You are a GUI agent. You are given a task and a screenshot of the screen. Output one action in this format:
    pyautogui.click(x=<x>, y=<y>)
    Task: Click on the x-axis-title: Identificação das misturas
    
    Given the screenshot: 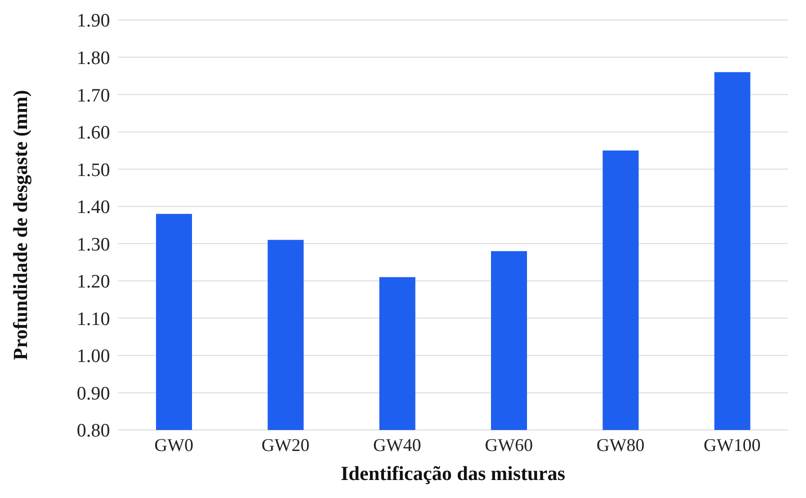 What is the action you would take?
    pyautogui.click(x=453, y=474)
    